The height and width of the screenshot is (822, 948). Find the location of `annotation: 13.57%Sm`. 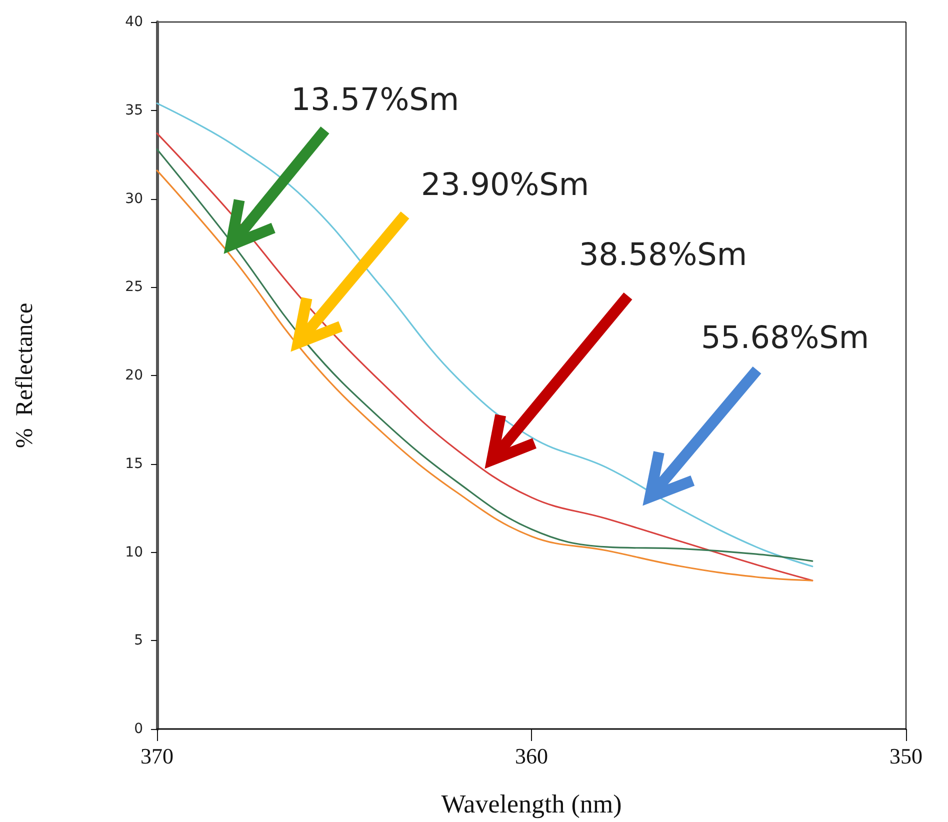

annotation: 13.57%Sm is located at coordinates (375, 100).